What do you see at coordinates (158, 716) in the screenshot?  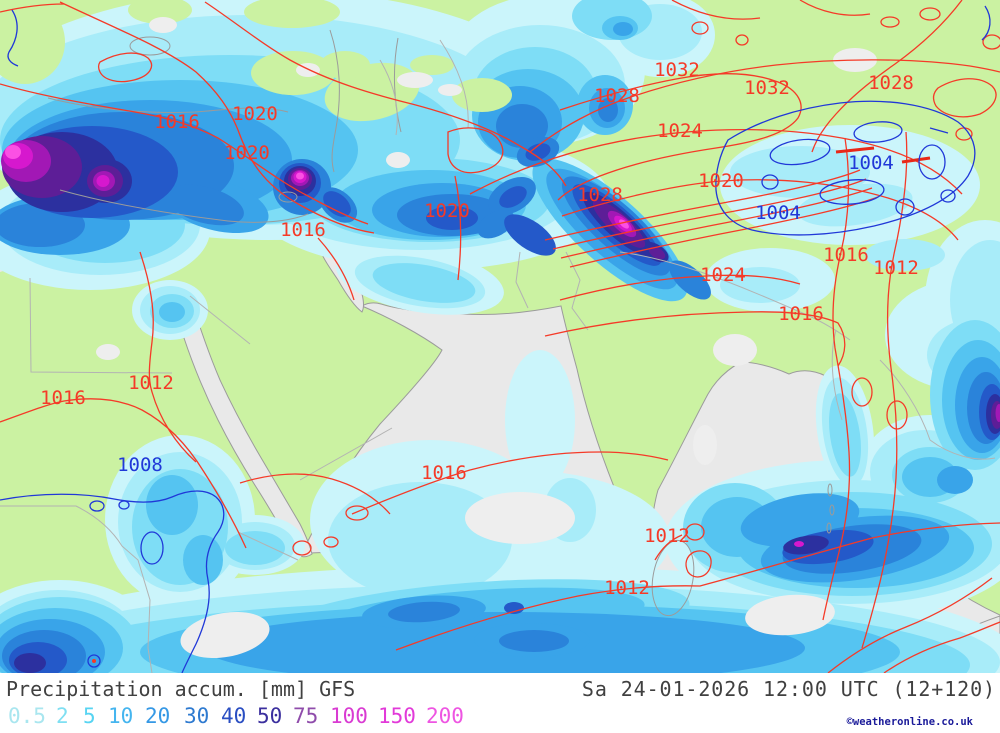 I see `scale-value: 20` at bounding box center [158, 716].